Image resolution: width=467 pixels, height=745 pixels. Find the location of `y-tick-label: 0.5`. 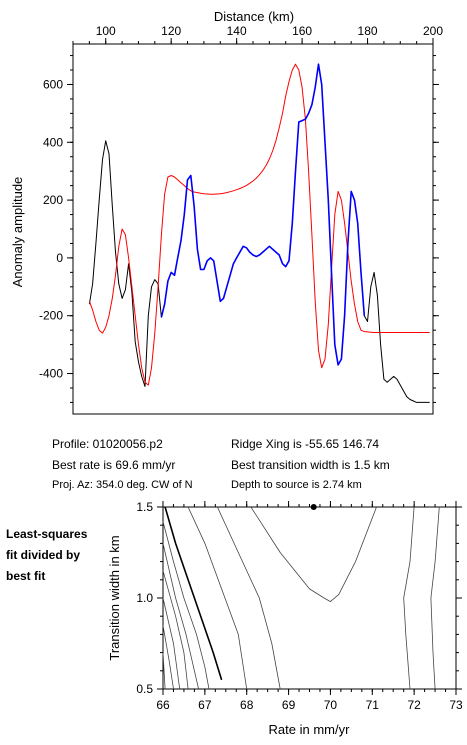

y-tick-label: 0.5 is located at coordinates (144, 689).